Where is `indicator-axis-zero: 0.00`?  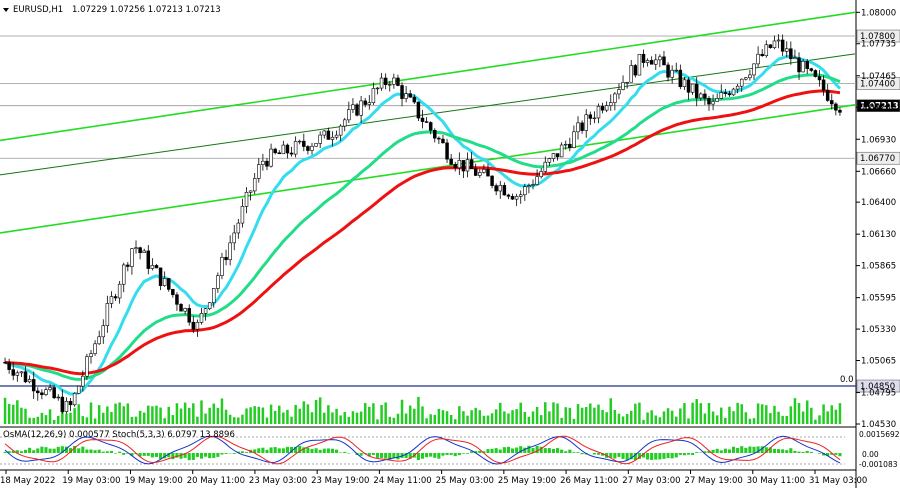
indicator-axis-zero: 0.00 is located at coordinates (870, 454).